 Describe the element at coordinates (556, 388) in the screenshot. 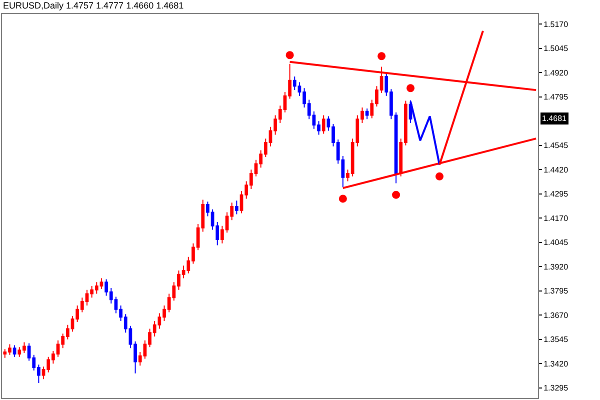

I see `y-tick-label: 1.3295` at that location.